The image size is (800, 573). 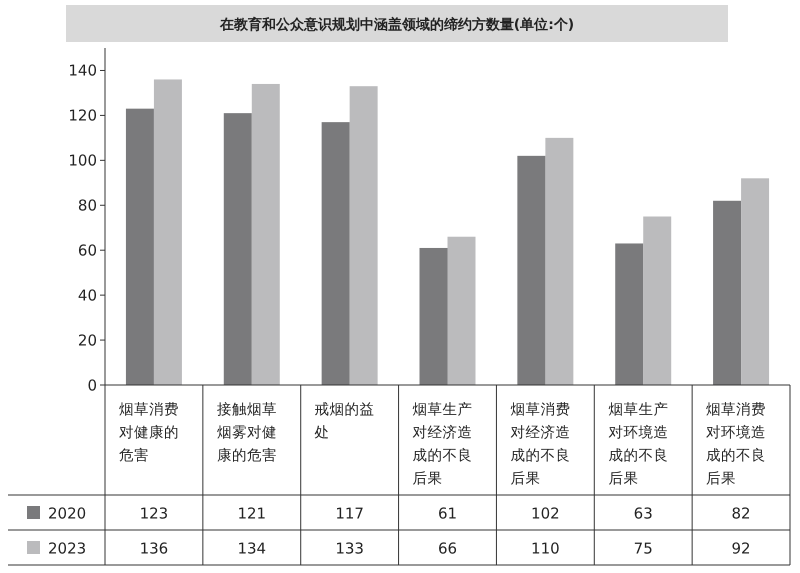 I want to click on data-label: 102, so click(x=545, y=513).